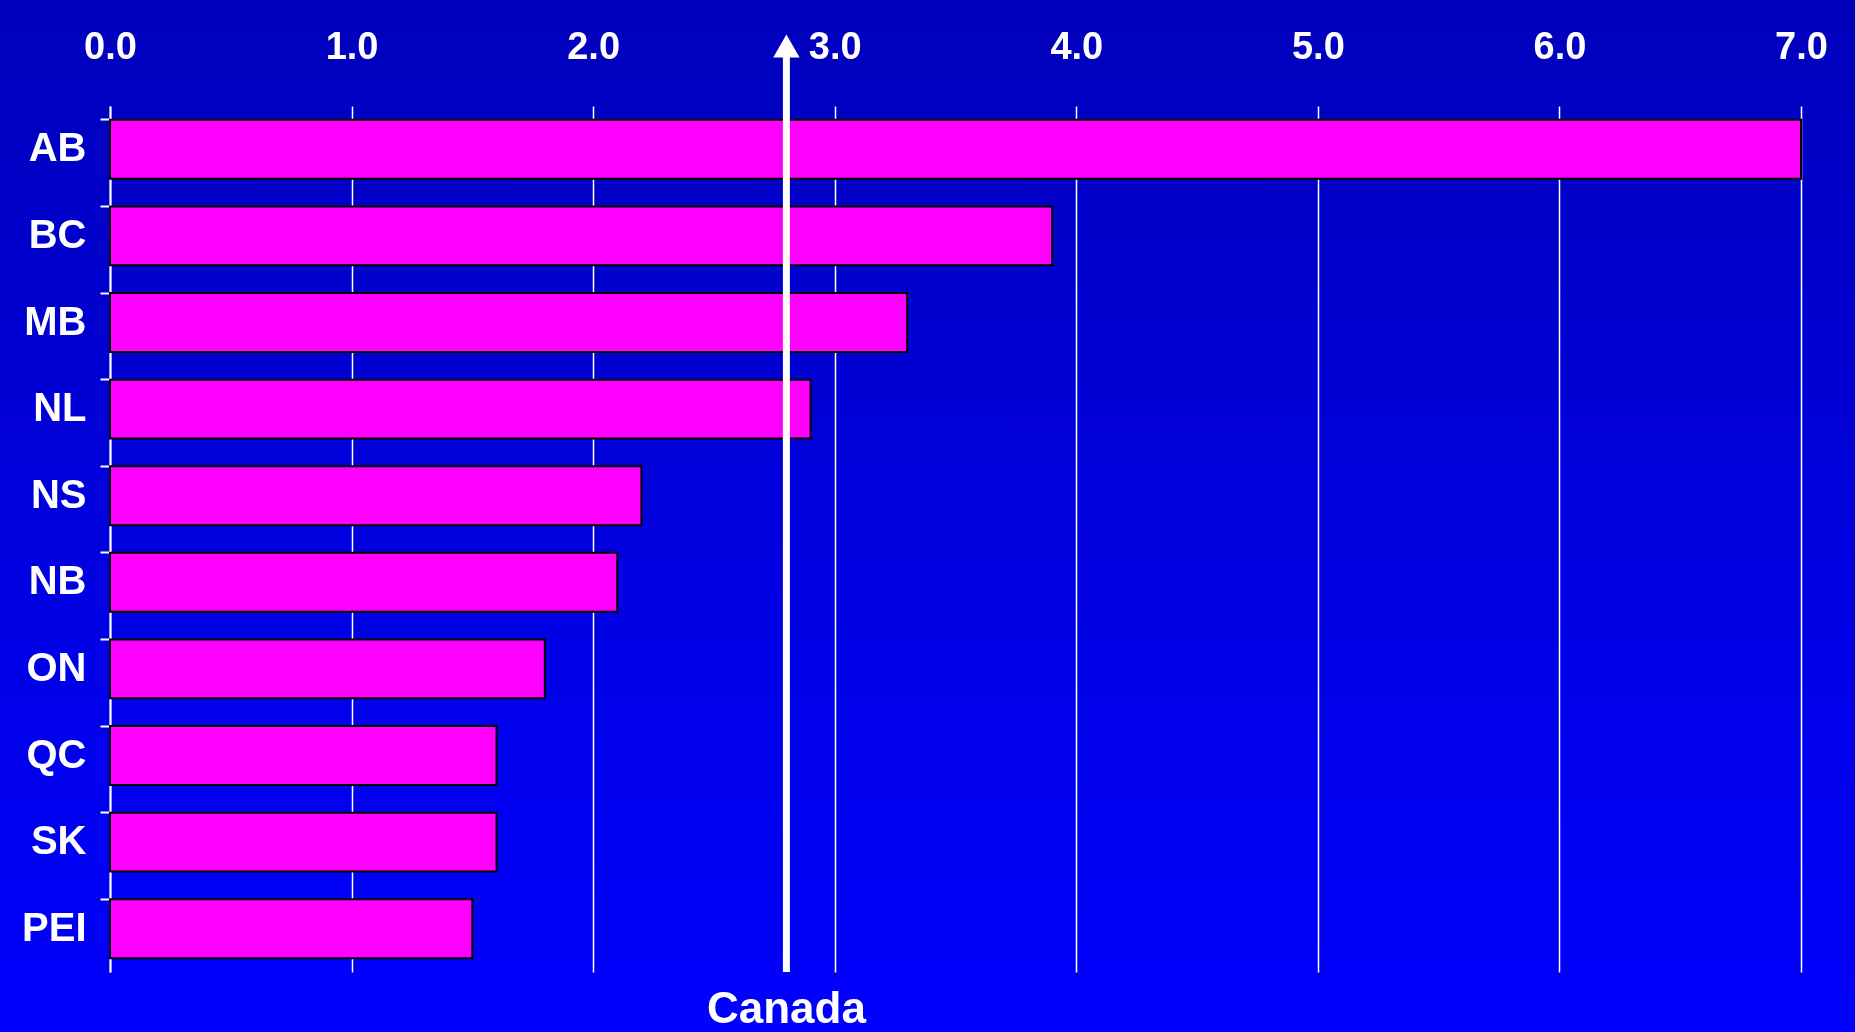  I want to click on y-tick-label: SK, so click(58, 840).